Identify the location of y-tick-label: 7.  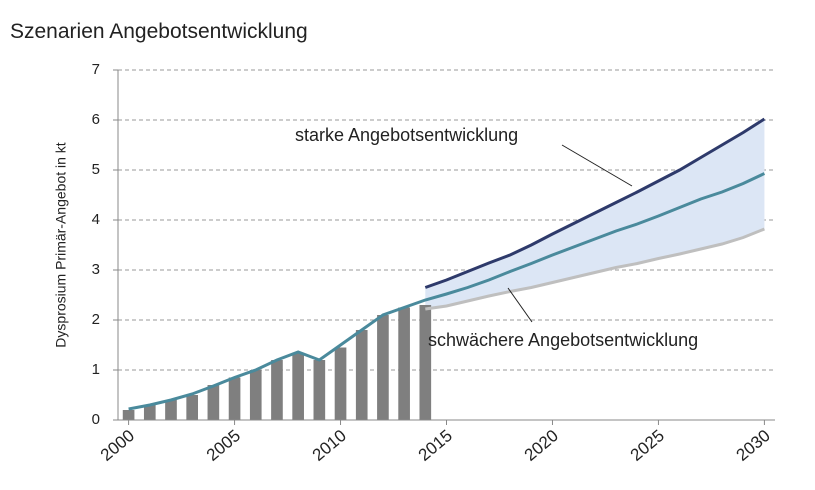
(96, 69).